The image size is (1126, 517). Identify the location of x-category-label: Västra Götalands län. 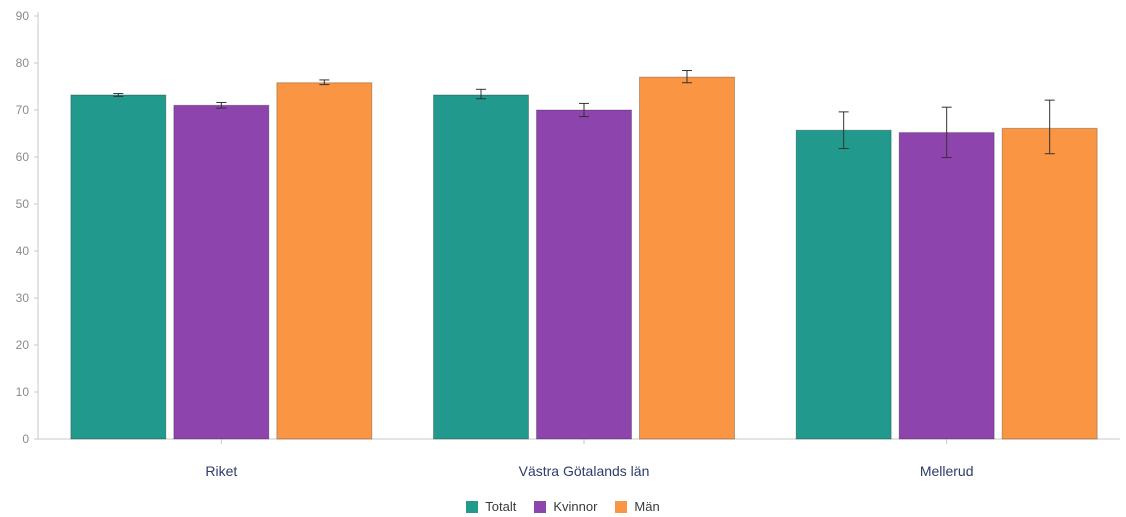
(584, 471).